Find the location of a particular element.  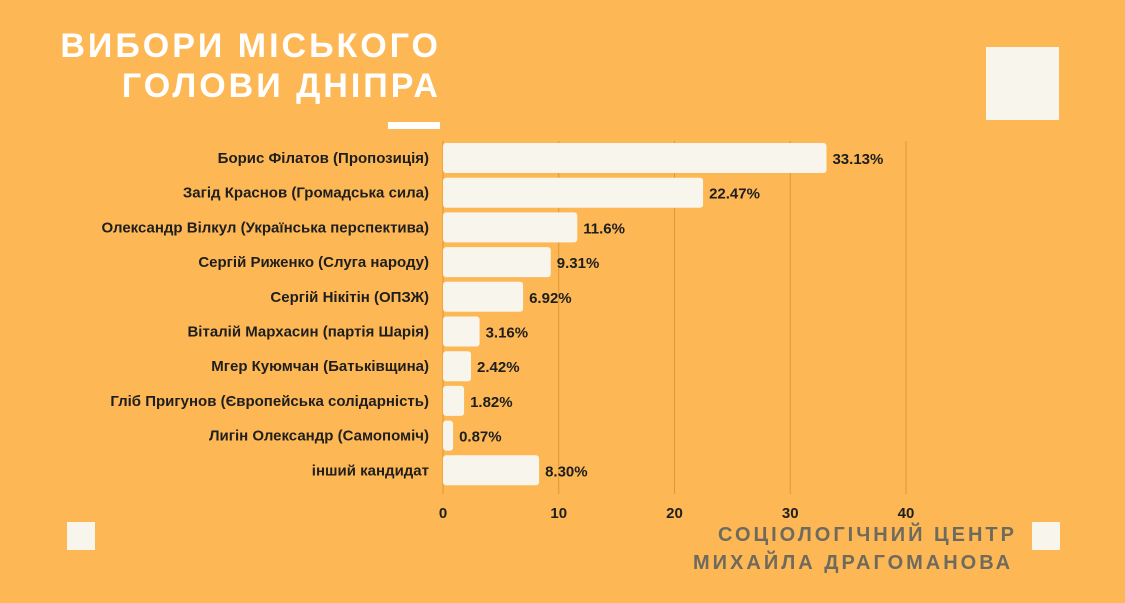

chart-title-line-2: ГОЛОВИ ДНІПРА is located at coordinates (281, 86).